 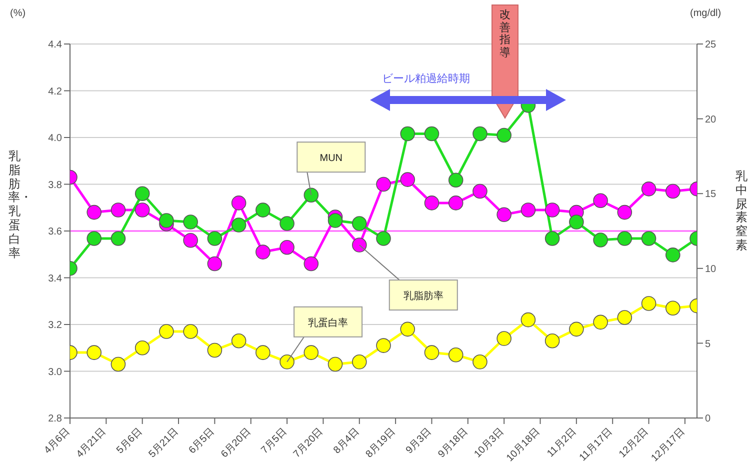 I want to click on y-tick-label: 3.0, so click(x=55, y=372).